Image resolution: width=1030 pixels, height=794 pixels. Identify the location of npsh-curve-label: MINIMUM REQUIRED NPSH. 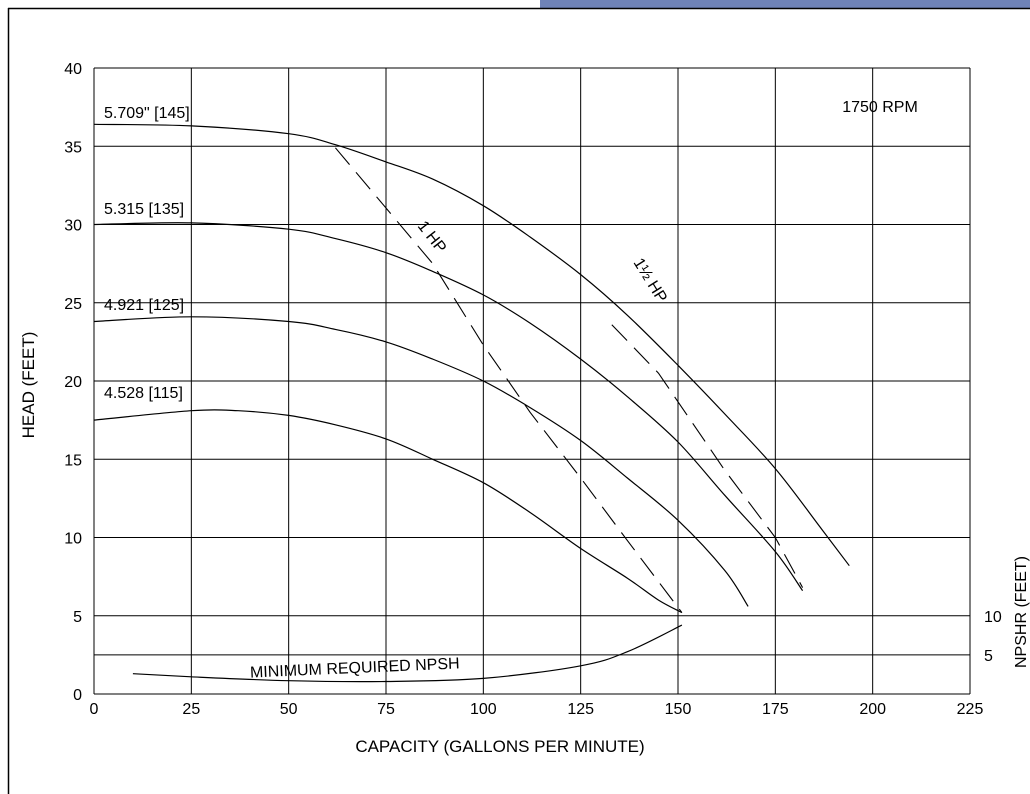
(355, 668).